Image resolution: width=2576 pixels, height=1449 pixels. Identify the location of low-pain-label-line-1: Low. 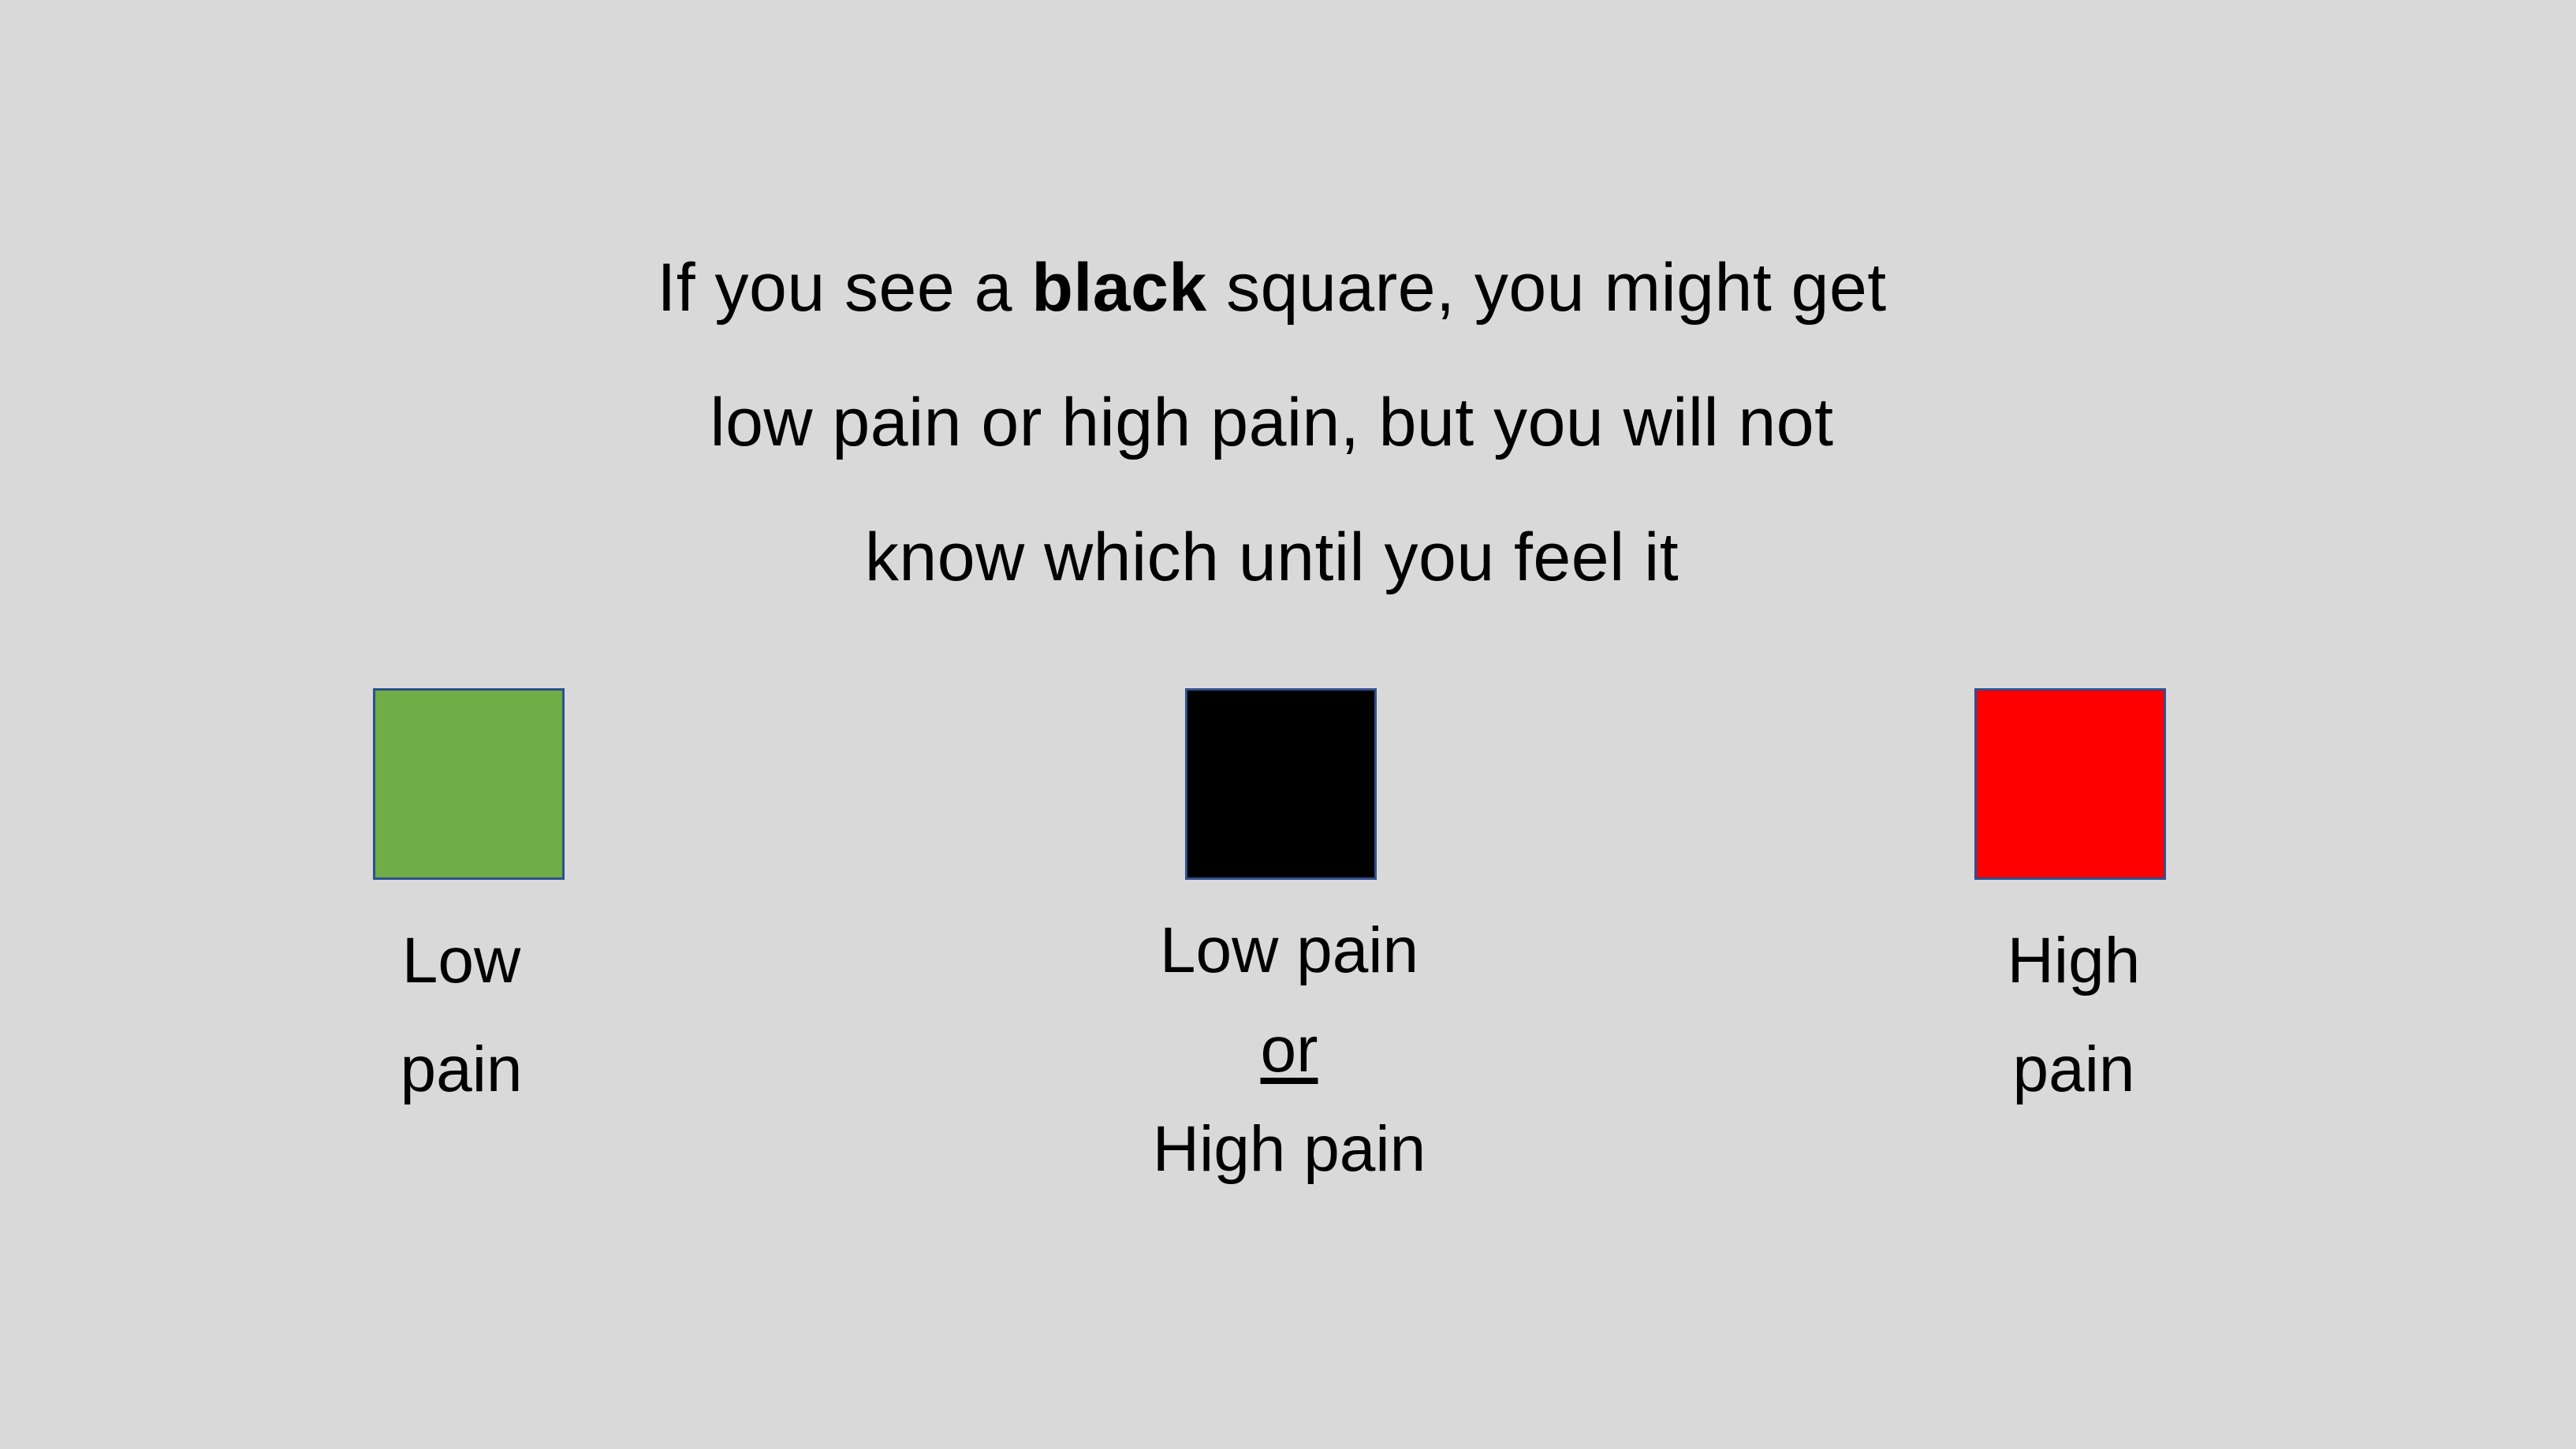
(461, 960).